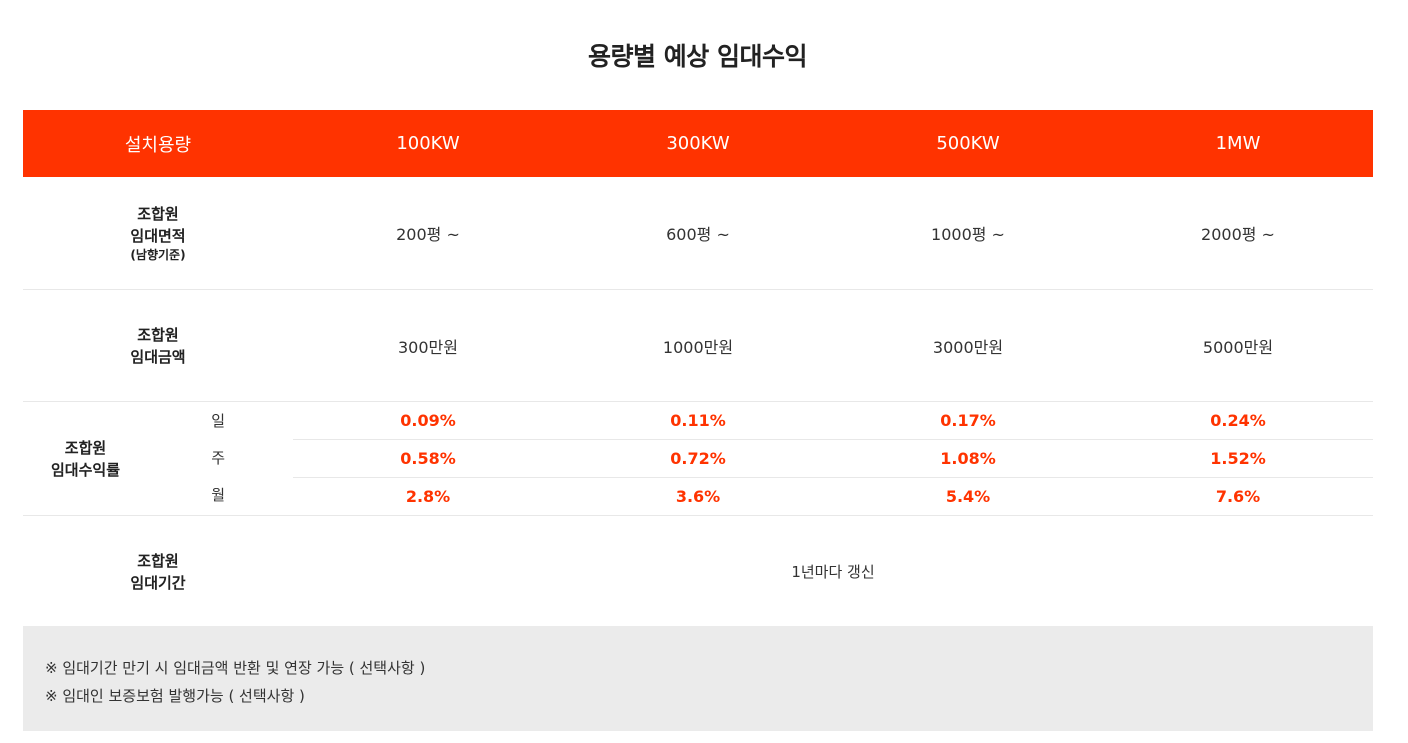 The width and height of the screenshot is (1408, 743). I want to click on capacity-header-500kw: 500KW, so click(968, 143).